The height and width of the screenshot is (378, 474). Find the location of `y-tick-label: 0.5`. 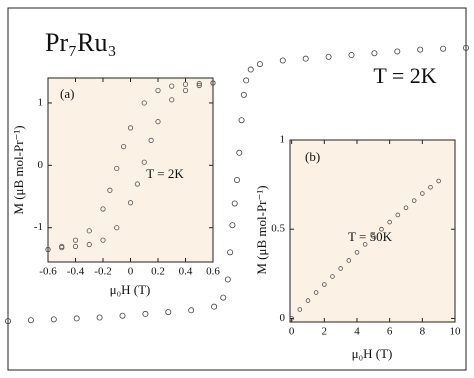

y-tick-label: 0.5 is located at coordinates (278, 229).